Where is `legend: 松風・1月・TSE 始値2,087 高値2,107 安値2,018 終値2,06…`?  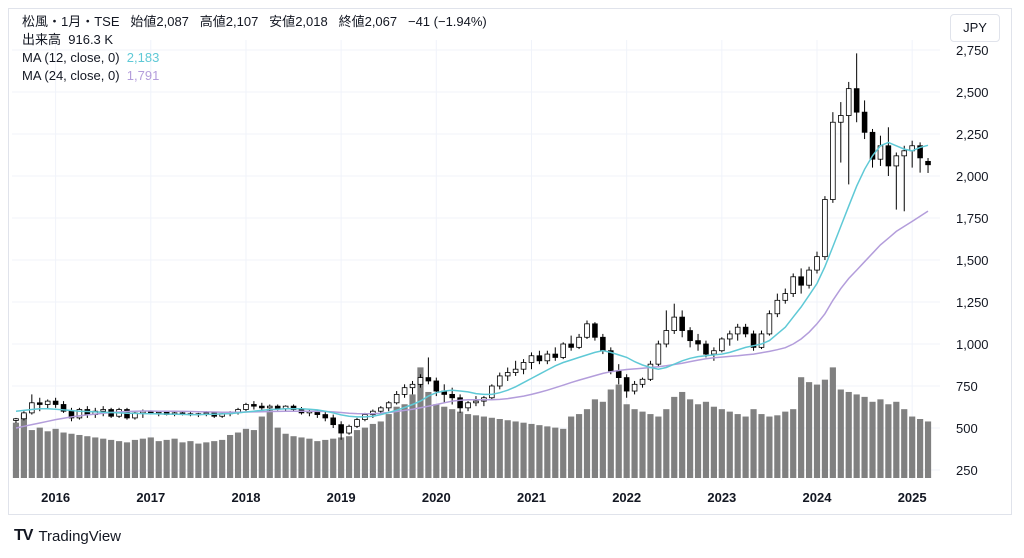 legend: 松風・1月・TSE 始値2,087 高値2,107 安値2,018 終値2,06… is located at coordinates (254, 49).